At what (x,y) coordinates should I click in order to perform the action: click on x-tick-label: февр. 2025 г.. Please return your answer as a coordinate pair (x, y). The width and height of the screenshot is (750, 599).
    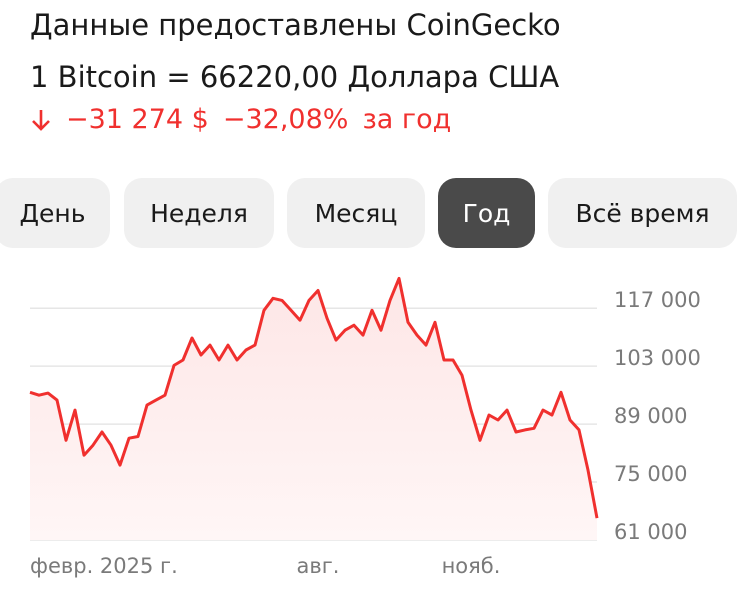
    Looking at the image, I should click on (104, 566).